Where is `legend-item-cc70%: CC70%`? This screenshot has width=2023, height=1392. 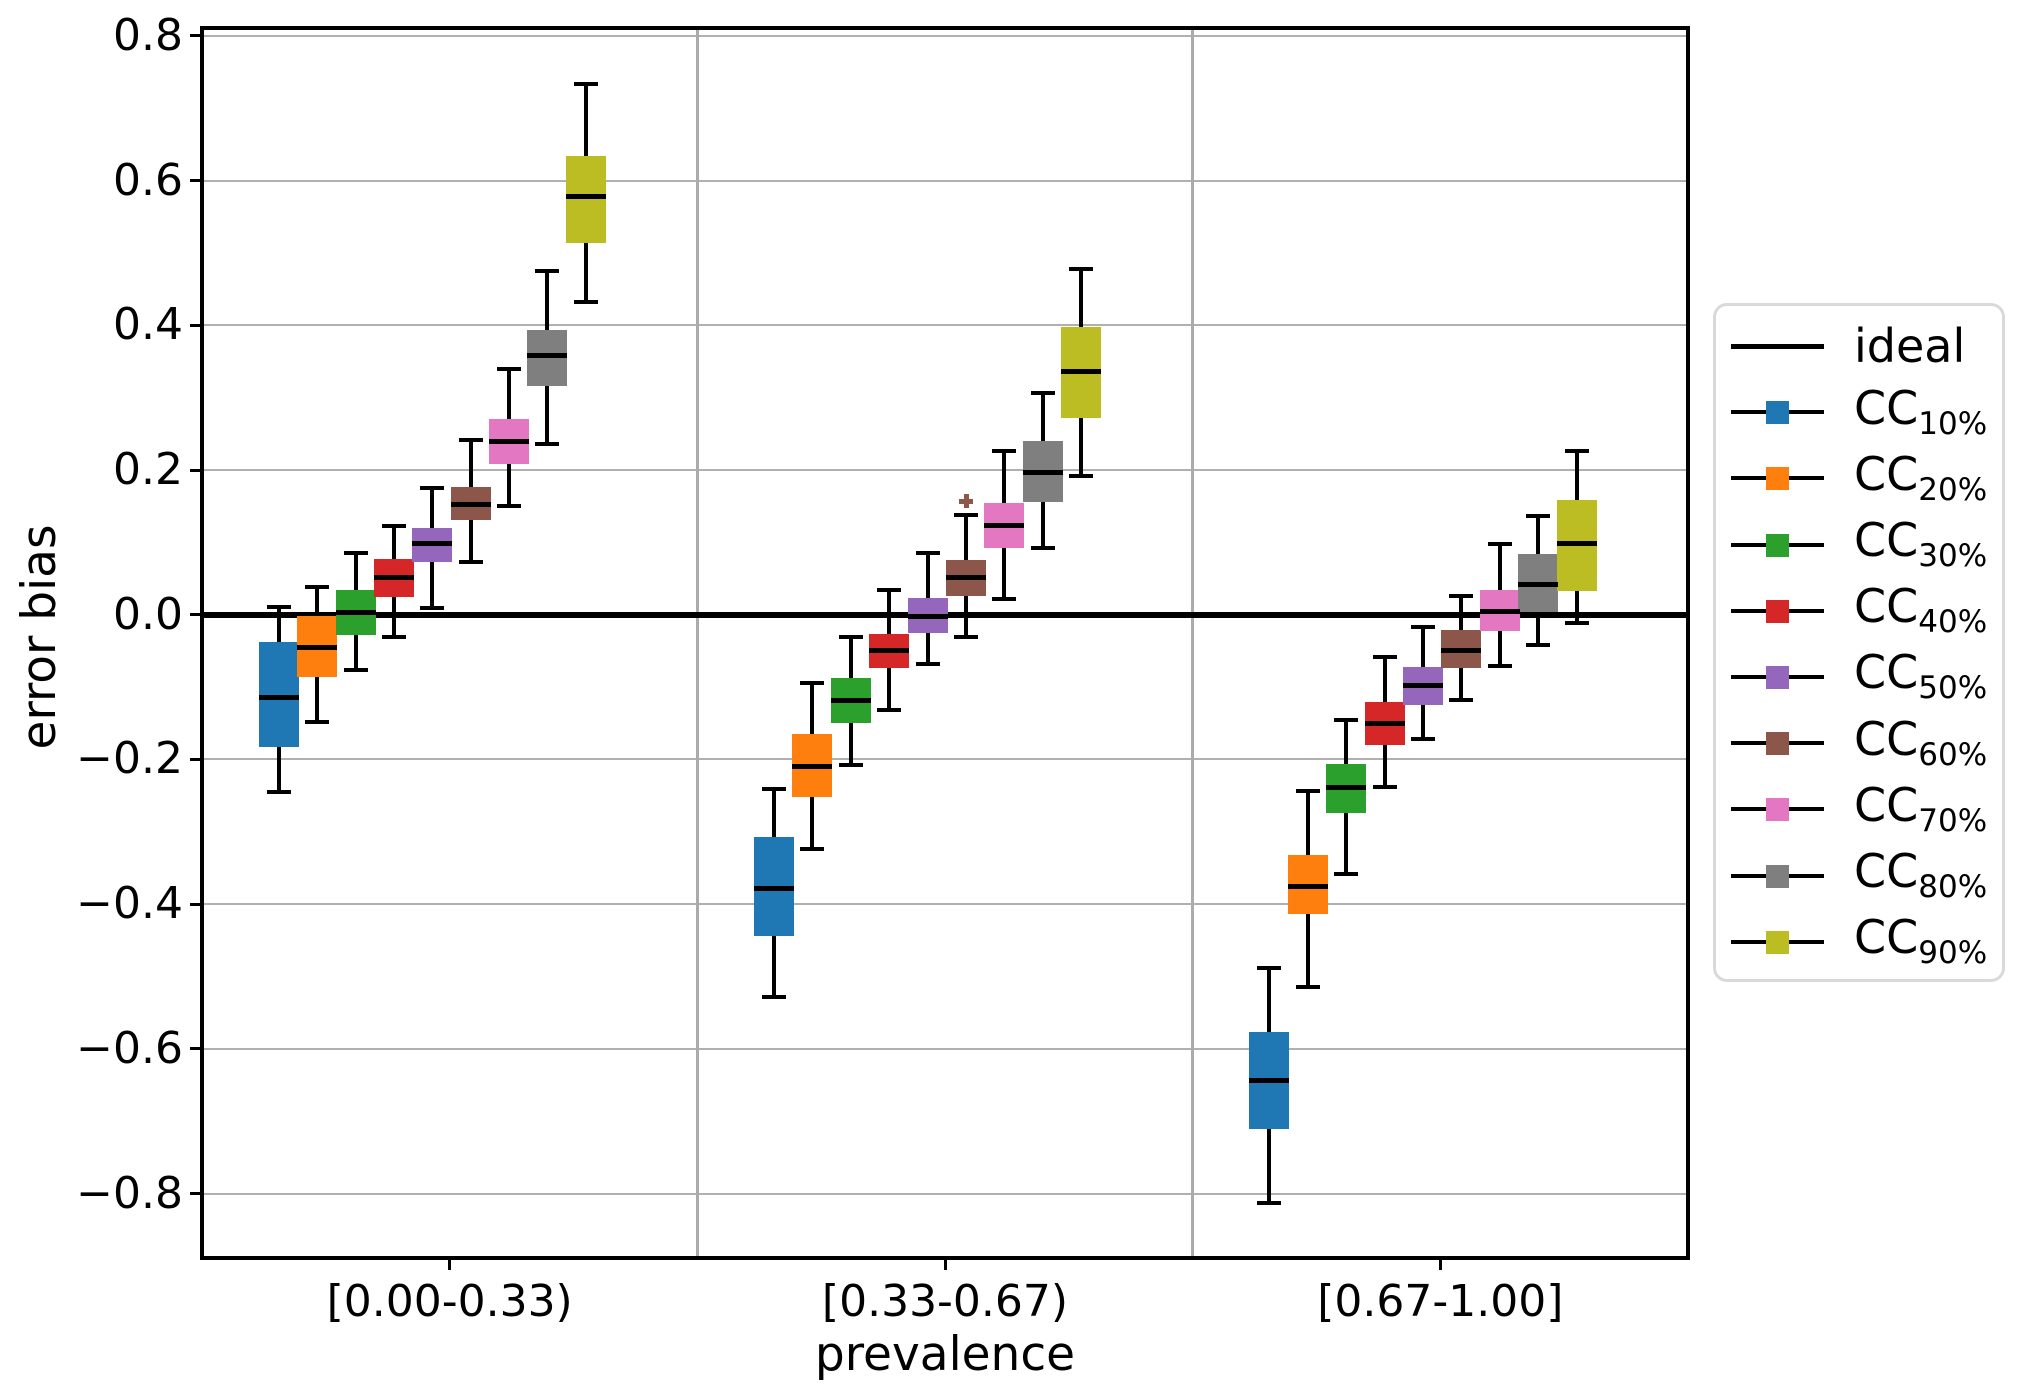
legend-item-cc70%: CC70% is located at coordinates (1859, 809).